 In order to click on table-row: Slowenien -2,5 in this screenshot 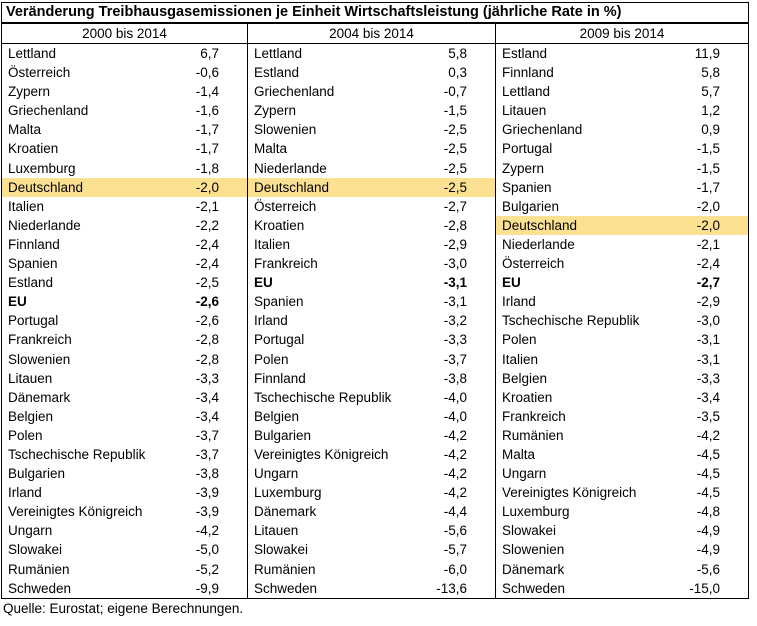, I will do `click(371, 129)`.